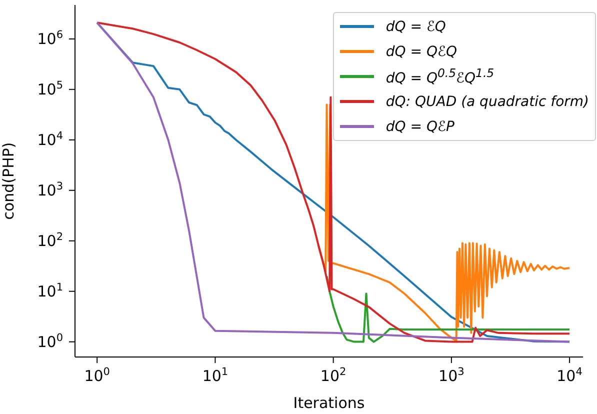 This screenshot has width=597, height=414. Describe the element at coordinates (451, 375) in the screenshot. I see `x-tick-label: 10$^{3}$` at that location.